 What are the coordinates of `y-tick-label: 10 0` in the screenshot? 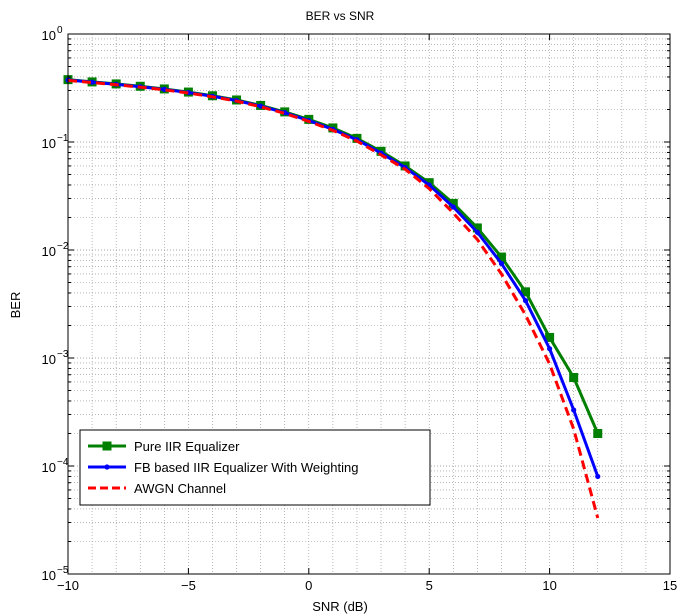 It's located at (52, 34).